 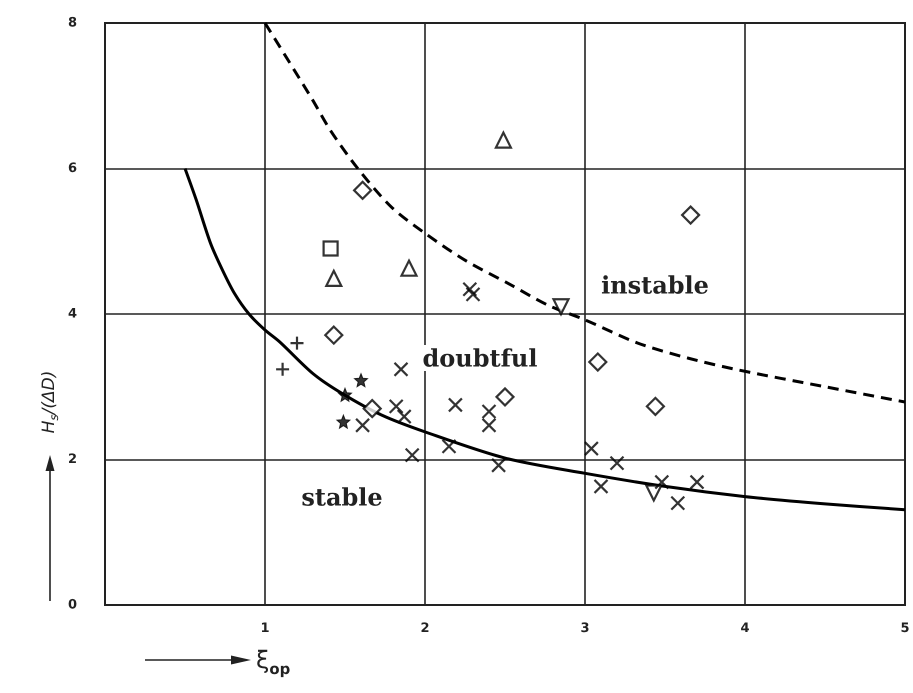 What do you see at coordinates (905, 628) in the screenshot?
I see `x-tick-label: 5` at bounding box center [905, 628].